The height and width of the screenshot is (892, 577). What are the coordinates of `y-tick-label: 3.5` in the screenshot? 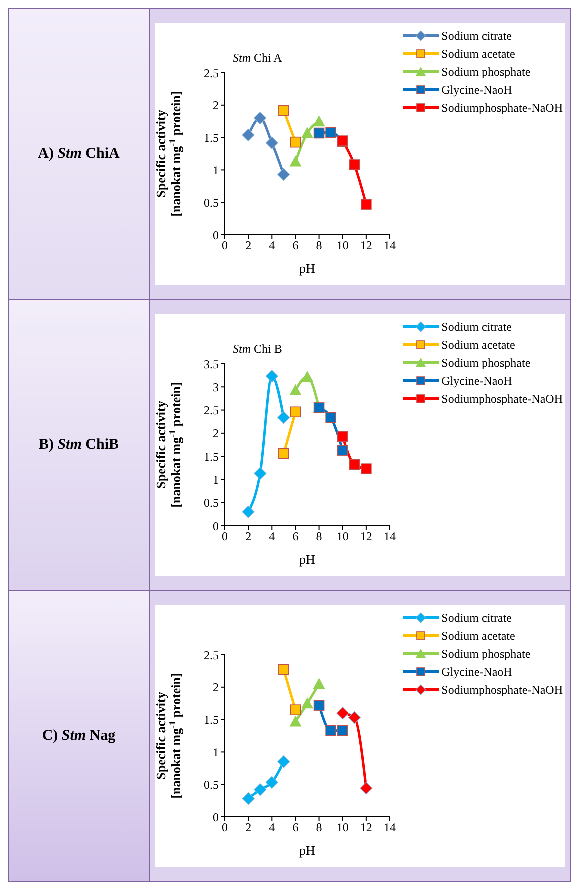 It's located at (211, 364).